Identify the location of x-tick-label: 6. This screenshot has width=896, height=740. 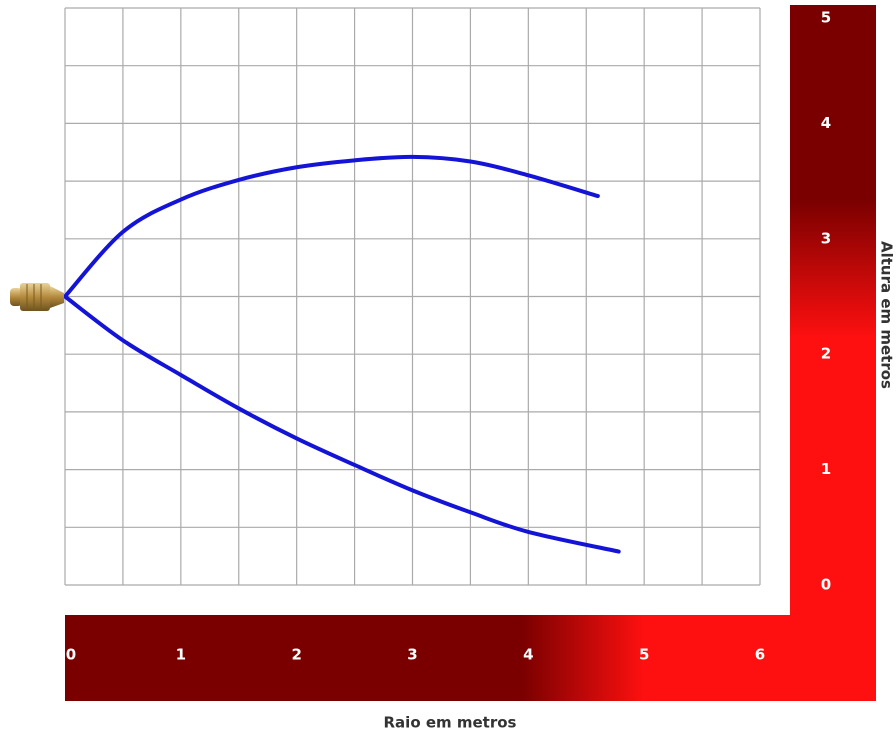
(760, 655).